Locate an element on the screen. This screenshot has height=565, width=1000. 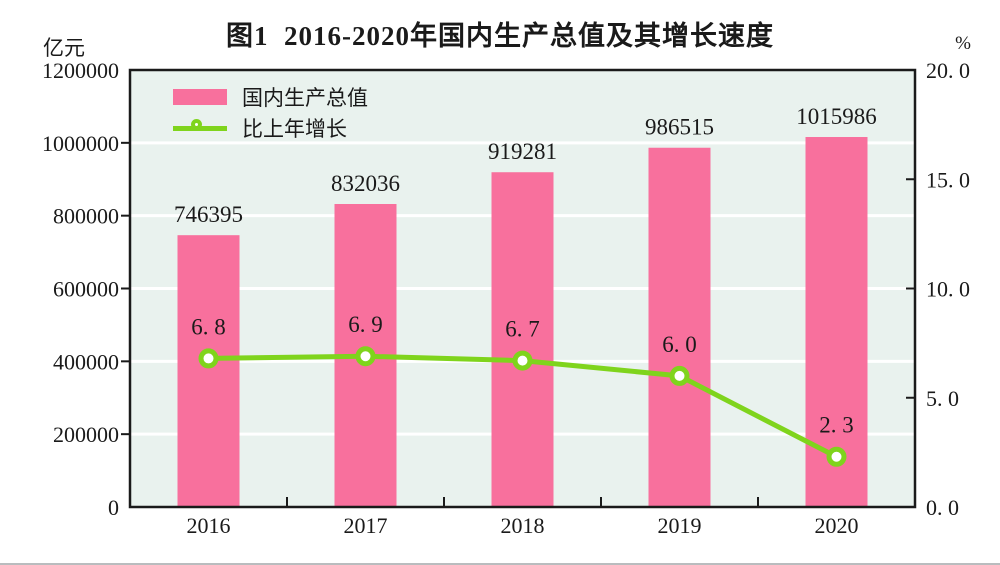
legend: 国内生产总值 比上年增长 is located at coordinates (270, 112).